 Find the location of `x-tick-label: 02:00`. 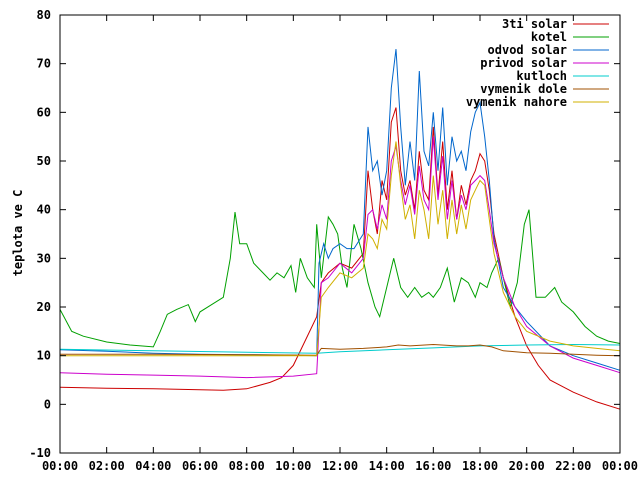

x-tick-label: 02:00 is located at coordinates (107, 466).